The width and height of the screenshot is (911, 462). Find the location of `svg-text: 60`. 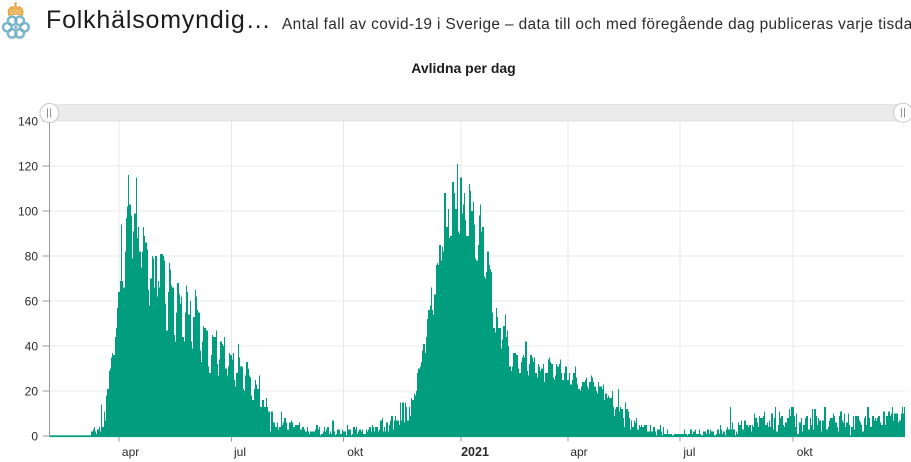

svg-text: 60 is located at coordinates (32, 301).